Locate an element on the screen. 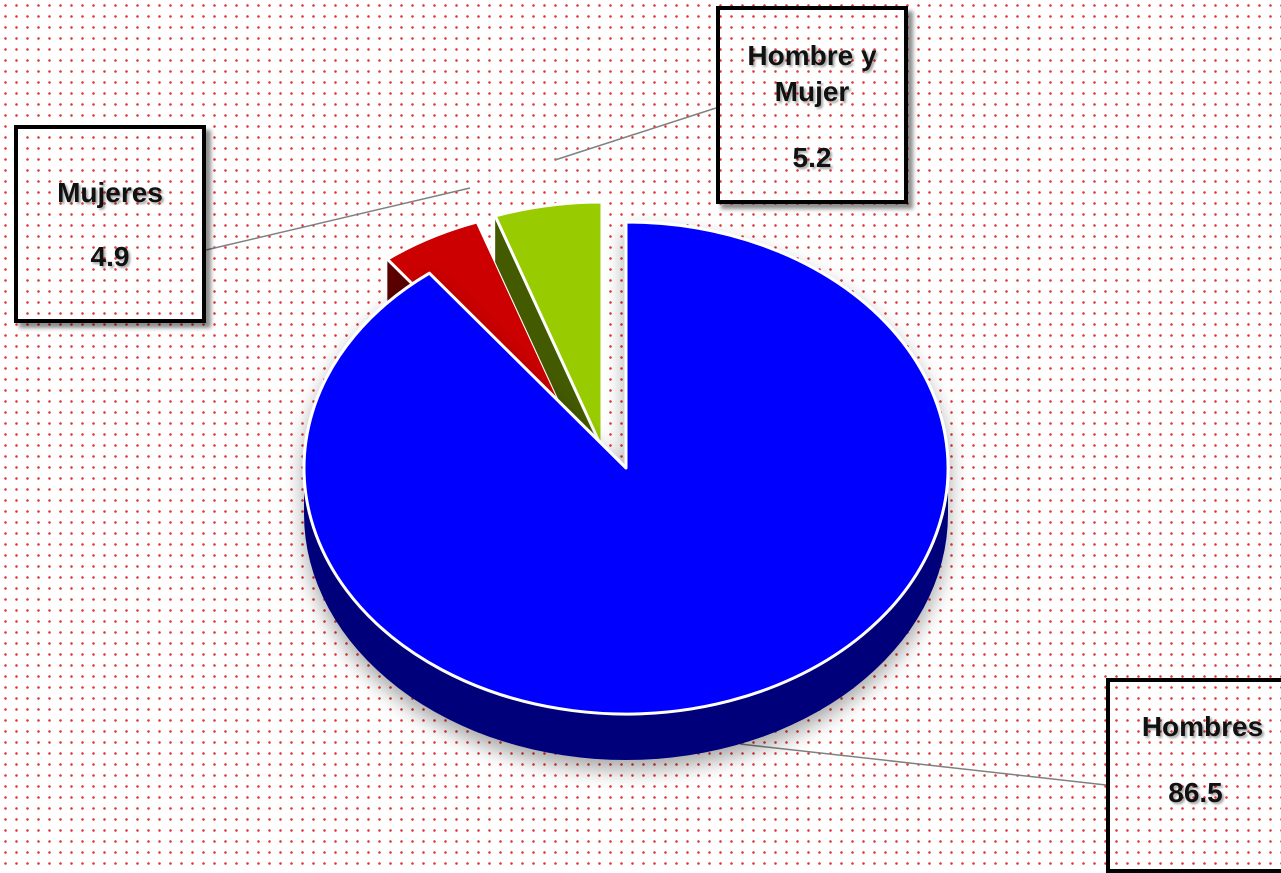  leader-line-hombre-y-mujer is located at coordinates (635, 134).